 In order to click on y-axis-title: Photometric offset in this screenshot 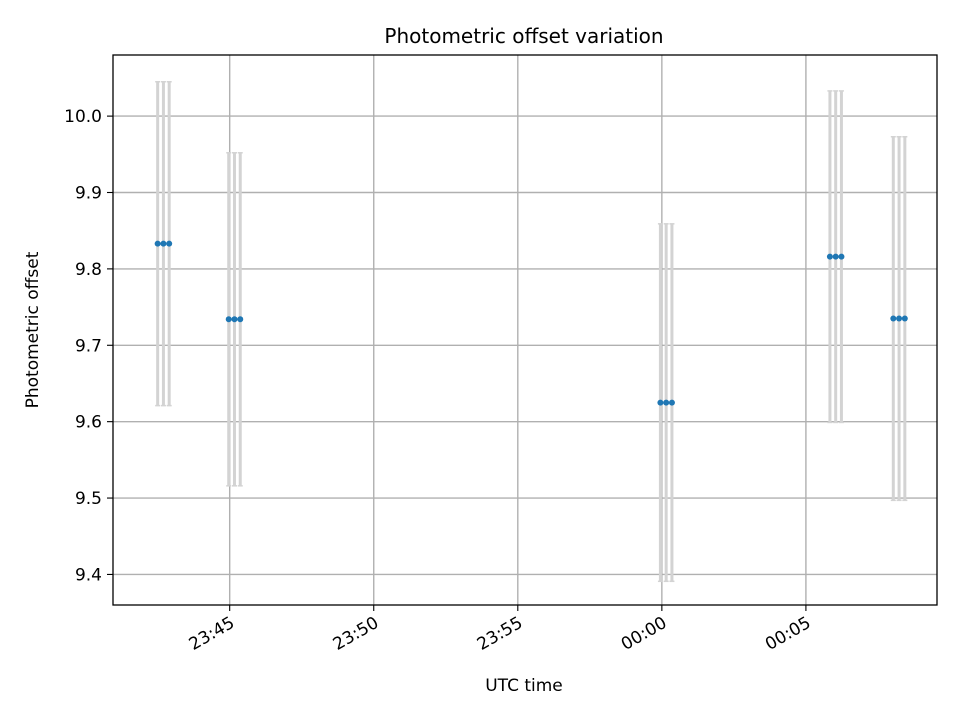, I will do `click(33, 329)`.